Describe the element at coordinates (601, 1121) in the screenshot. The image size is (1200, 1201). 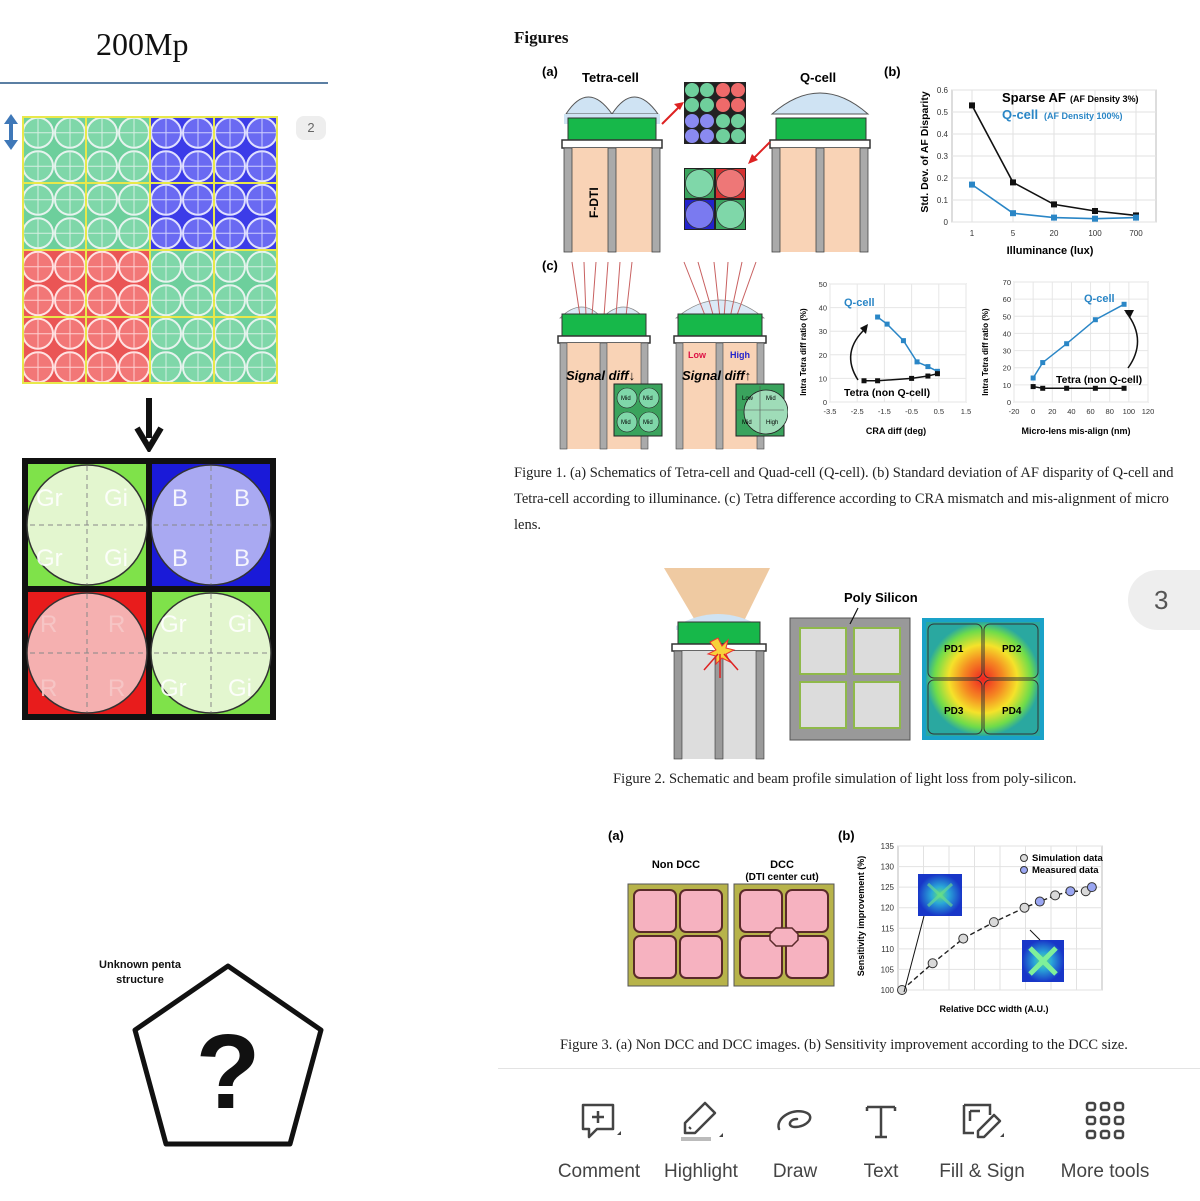
I see `comment-icon` at that location.